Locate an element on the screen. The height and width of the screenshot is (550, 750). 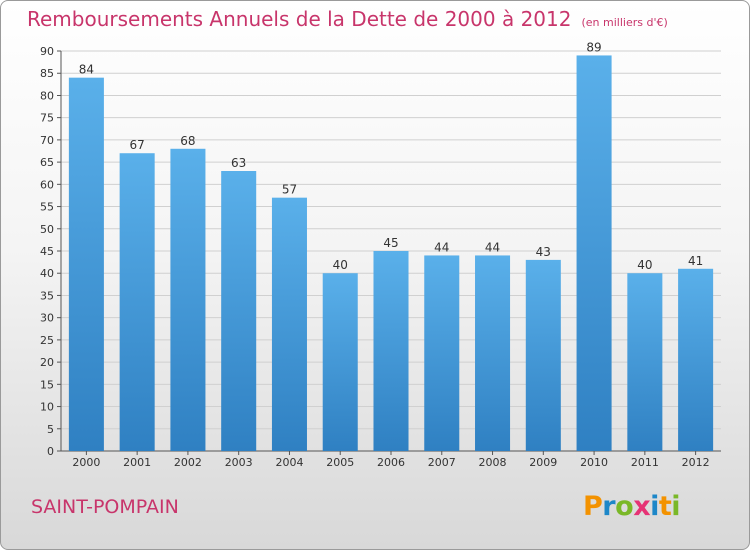
x-tick-label: 2011 is located at coordinates (645, 462).